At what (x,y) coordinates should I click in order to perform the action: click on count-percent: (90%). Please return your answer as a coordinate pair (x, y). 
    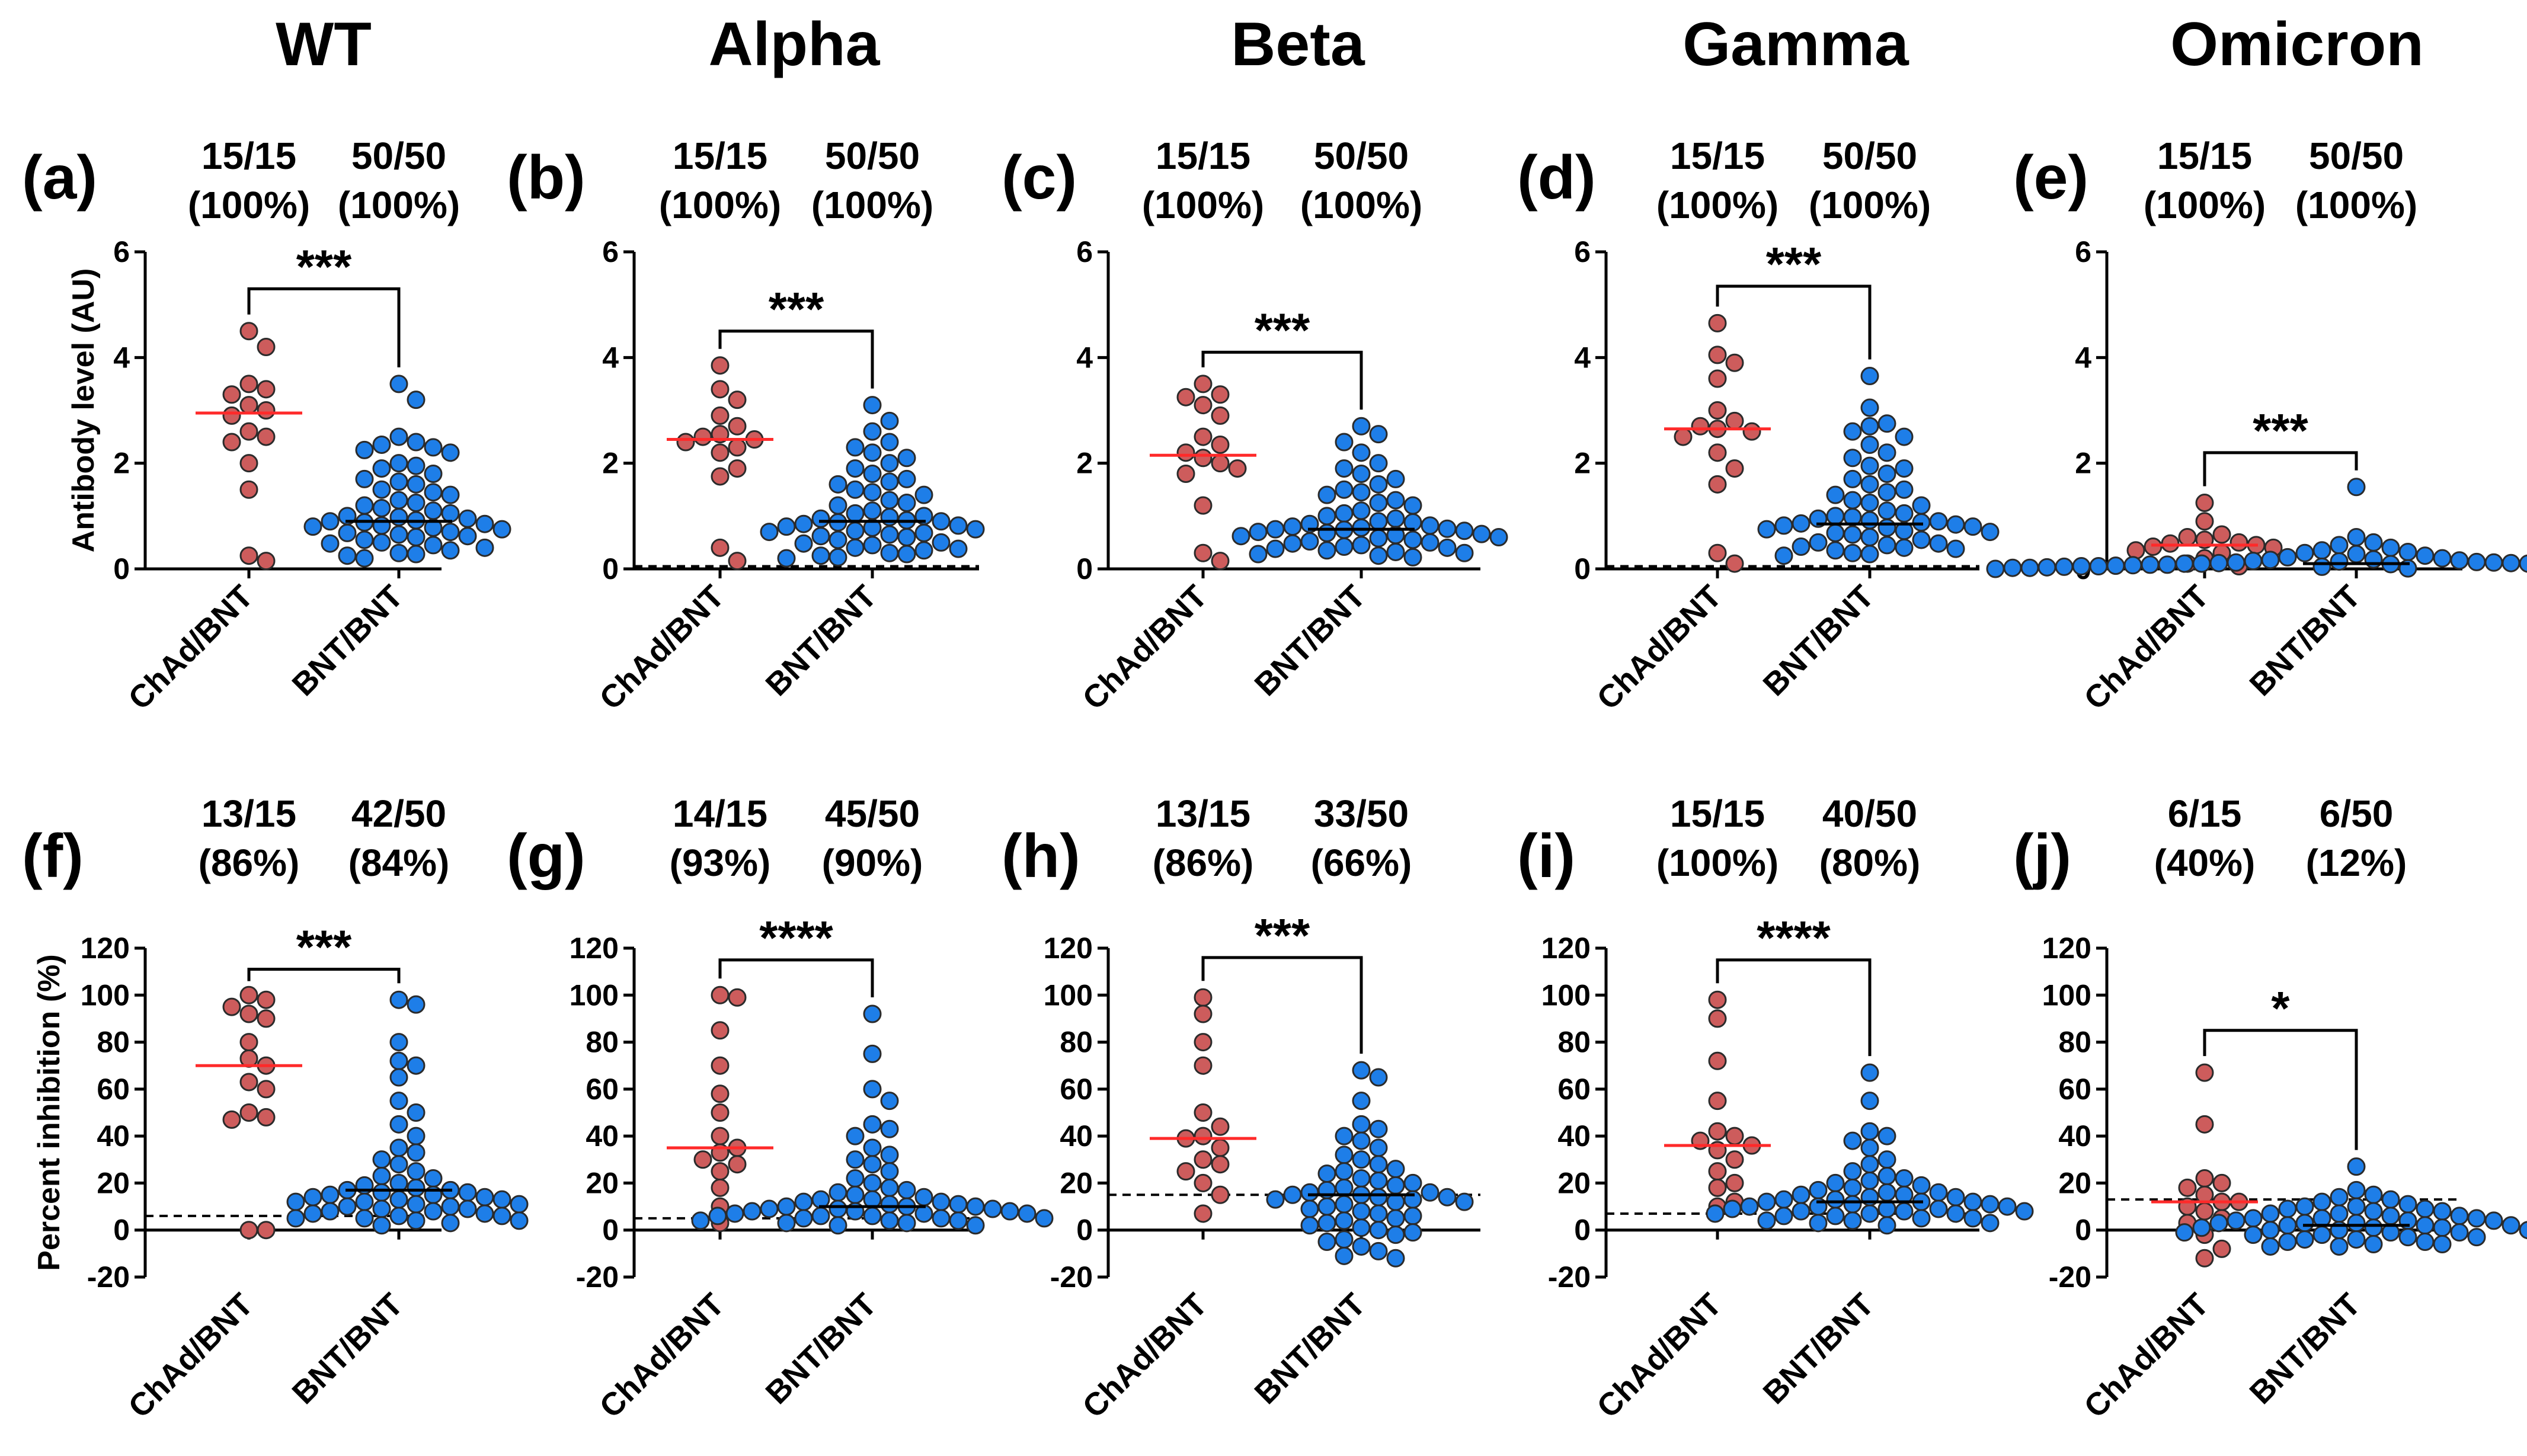
    Looking at the image, I should click on (872, 862).